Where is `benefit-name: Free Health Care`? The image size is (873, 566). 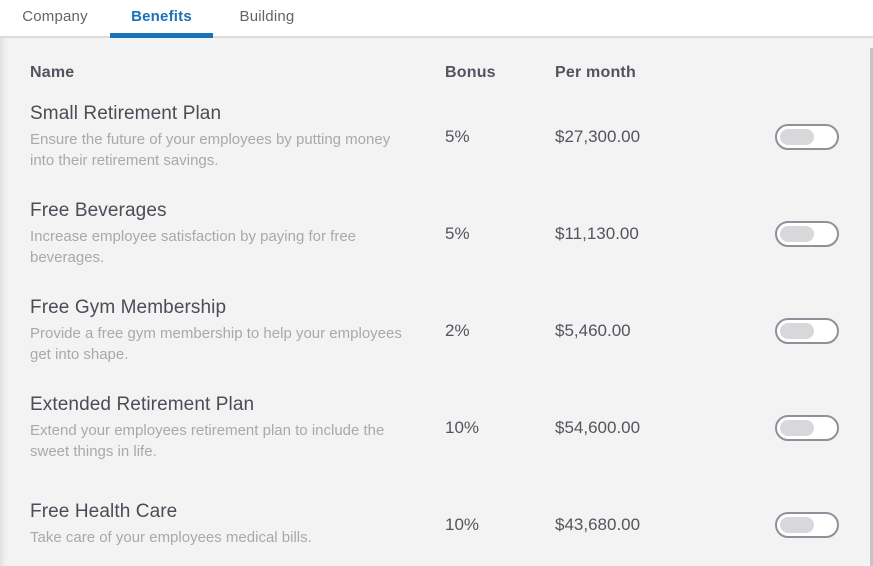 benefit-name: Free Health Care is located at coordinates (104, 511).